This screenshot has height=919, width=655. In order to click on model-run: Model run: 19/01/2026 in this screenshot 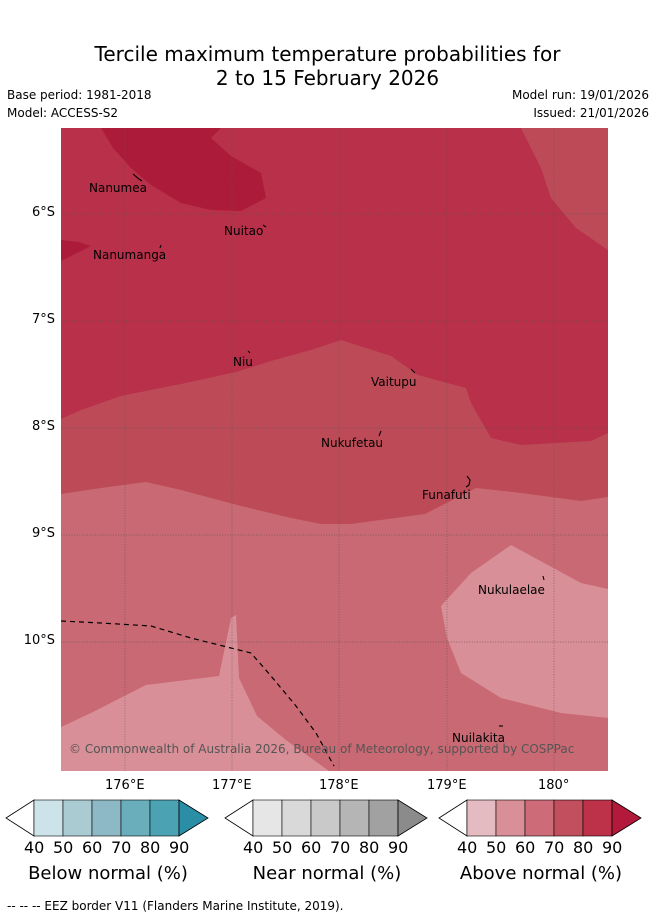, I will do `click(580, 95)`.